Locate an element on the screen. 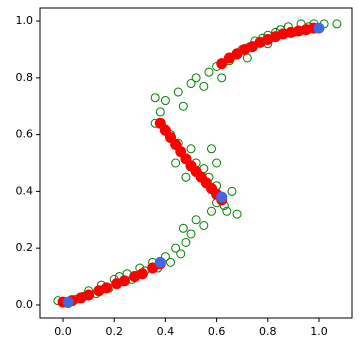 The image size is (361, 351). y-tick-label: 0.8 is located at coordinates (25, 77).